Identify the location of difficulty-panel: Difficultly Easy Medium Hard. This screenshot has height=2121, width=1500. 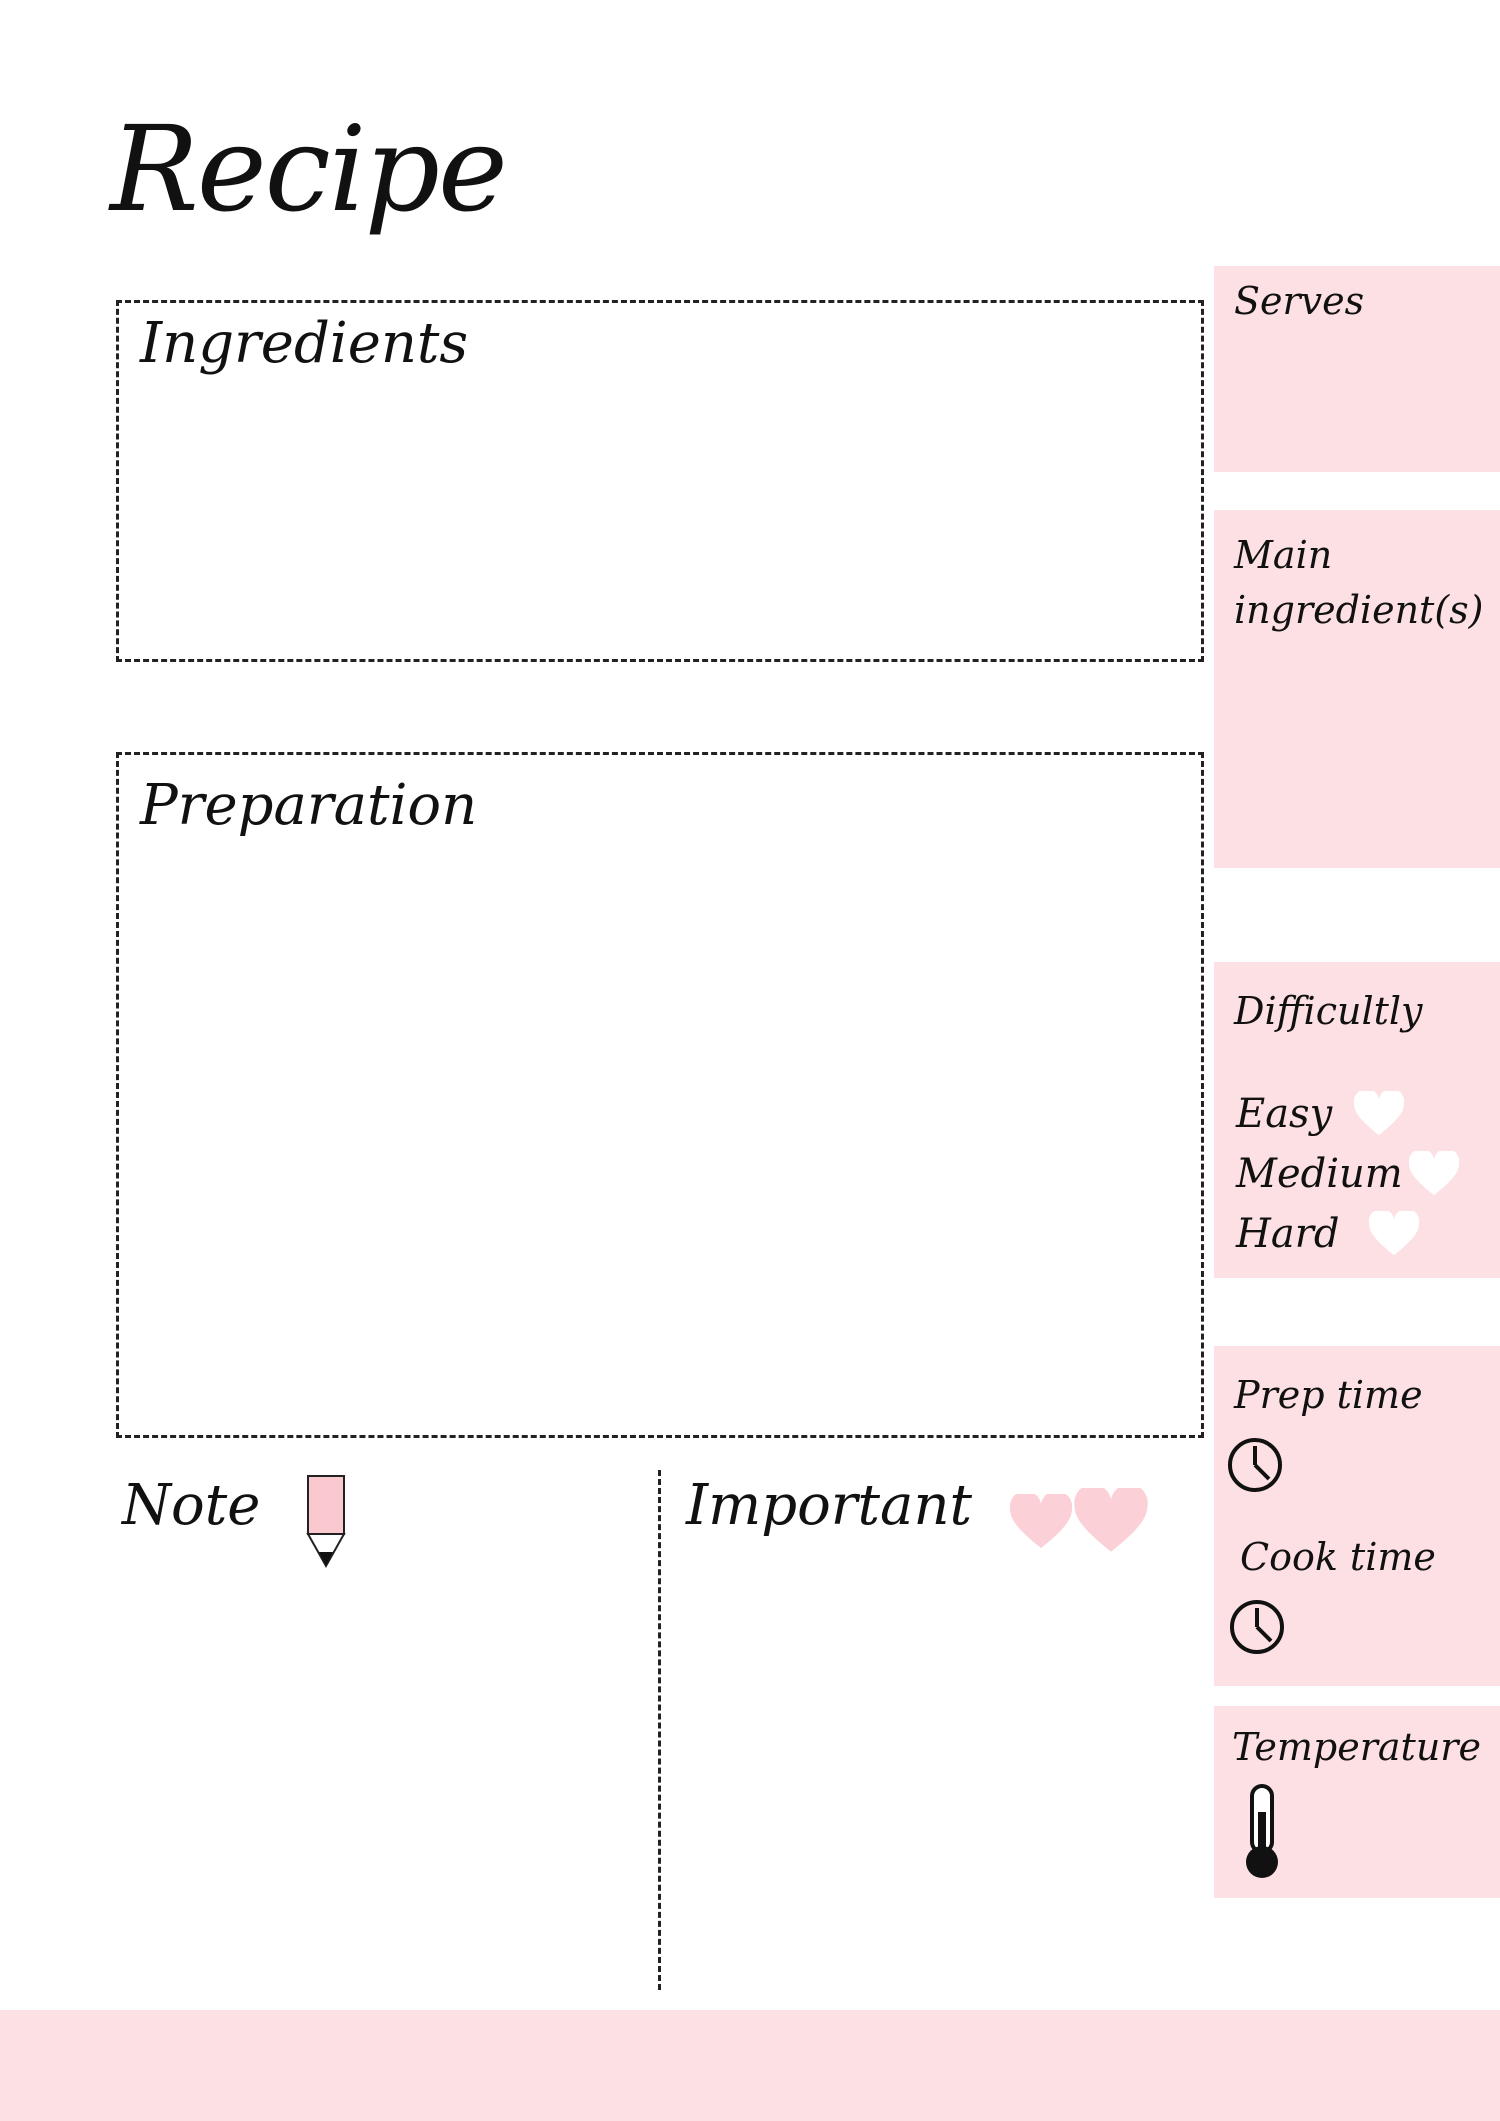
(1357, 1120).